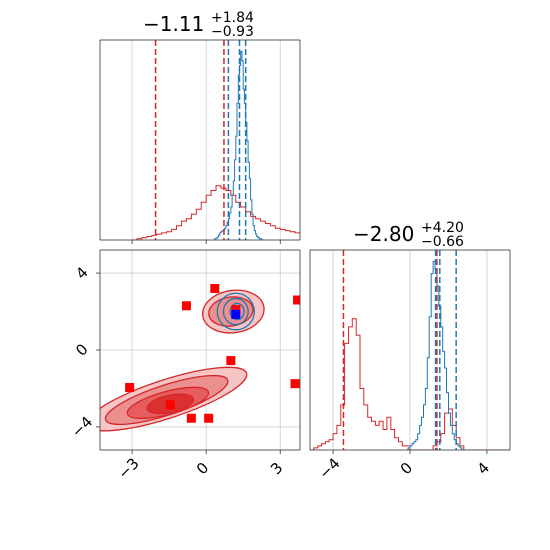 Image resolution: width=550 pixels, height=550 pixels. I want to click on histogram-x-grid, so click(206, 140).